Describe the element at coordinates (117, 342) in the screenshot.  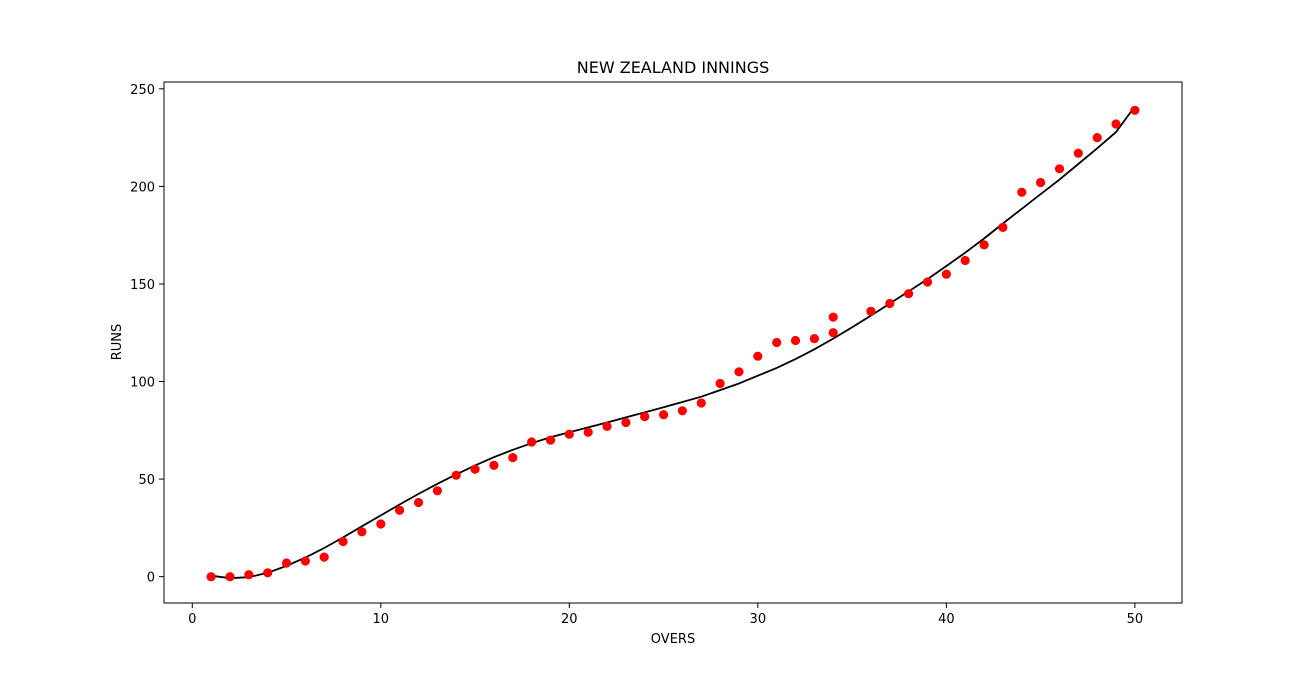
I see `y-axis-label: RUNS` at that location.